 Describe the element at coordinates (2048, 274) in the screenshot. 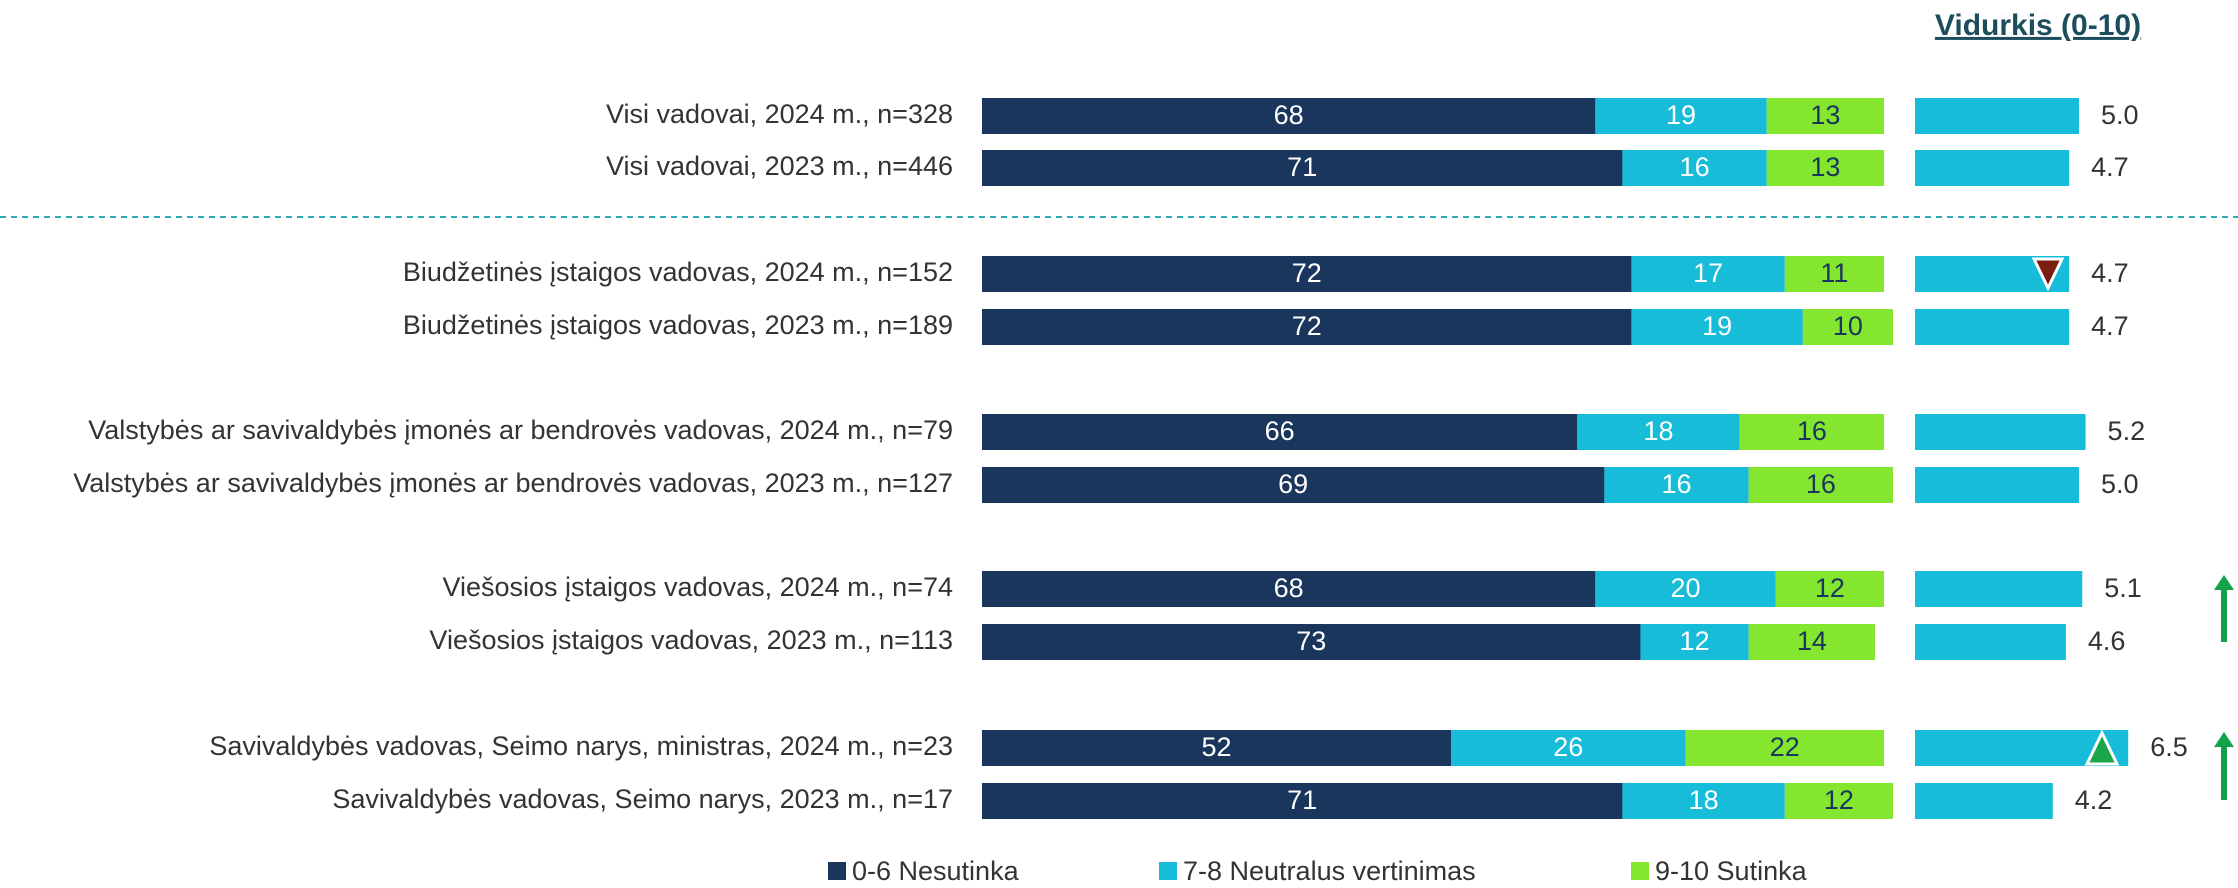

I see `decrease-marker` at that location.